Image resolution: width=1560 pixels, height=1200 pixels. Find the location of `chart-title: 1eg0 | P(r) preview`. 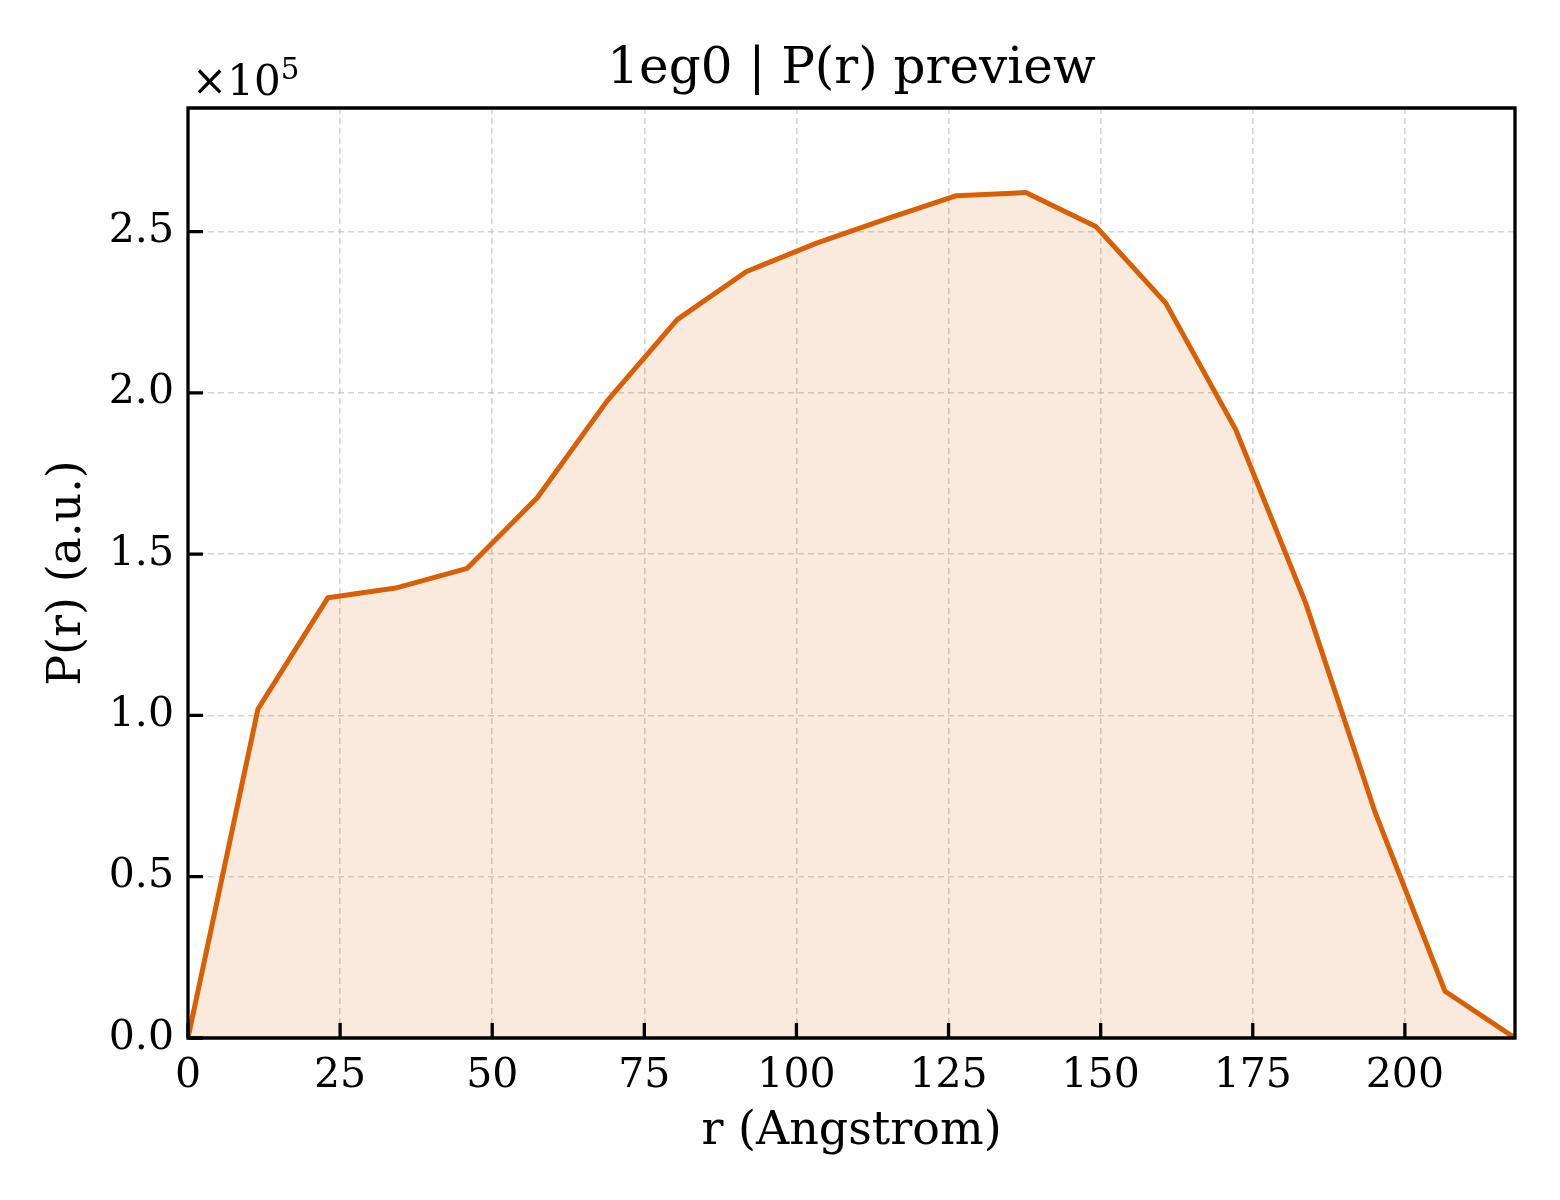

chart-title: 1eg0 | P(r) preview is located at coordinates (851, 65).